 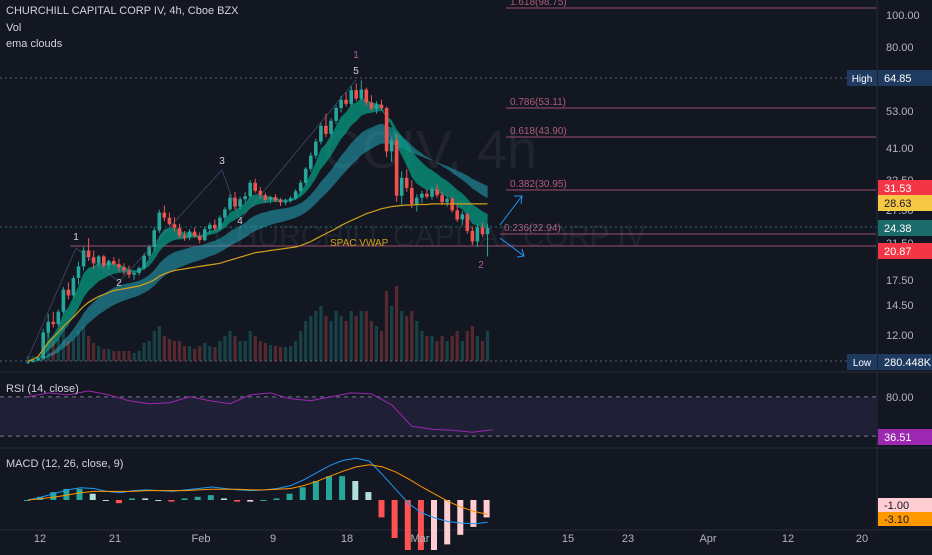 I want to click on macd-label: MACD (12, 26, close, 9), so click(x=65, y=464).